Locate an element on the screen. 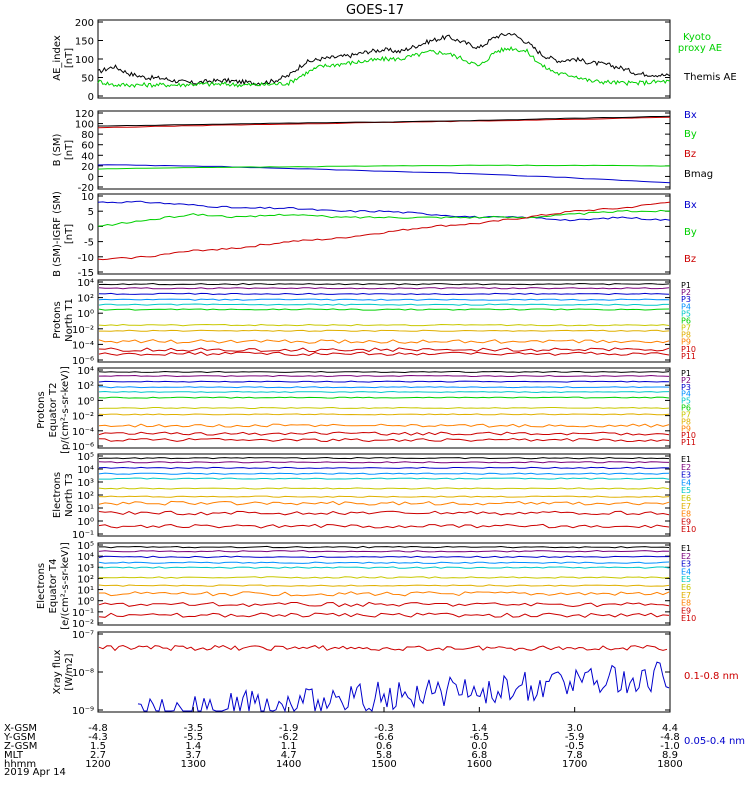 This screenshot has width=750, height=804. channel-line-e5 is located at coordinates (384, 567).